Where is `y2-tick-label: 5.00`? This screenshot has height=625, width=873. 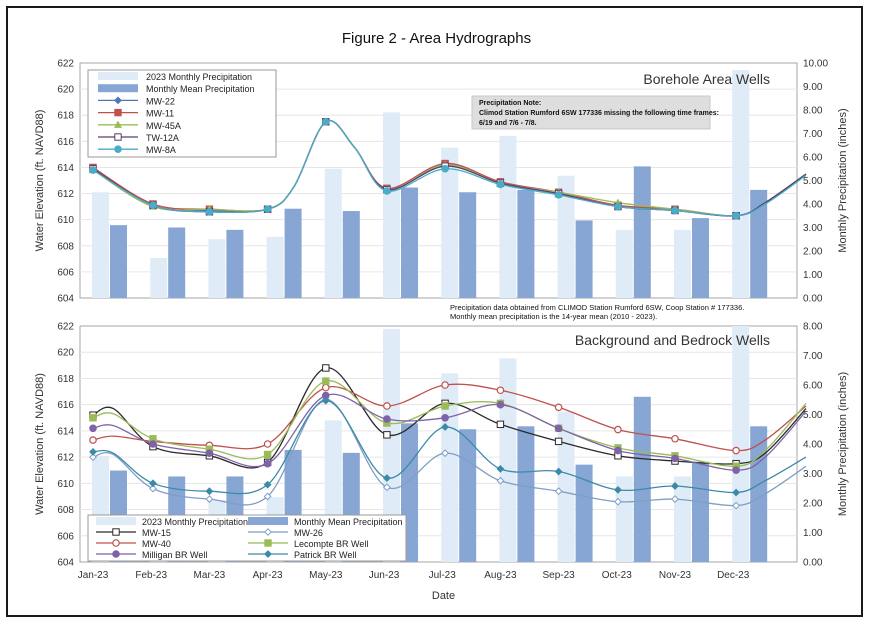
y2-tick-label: 5.00 is located at coordinates (813, 415).